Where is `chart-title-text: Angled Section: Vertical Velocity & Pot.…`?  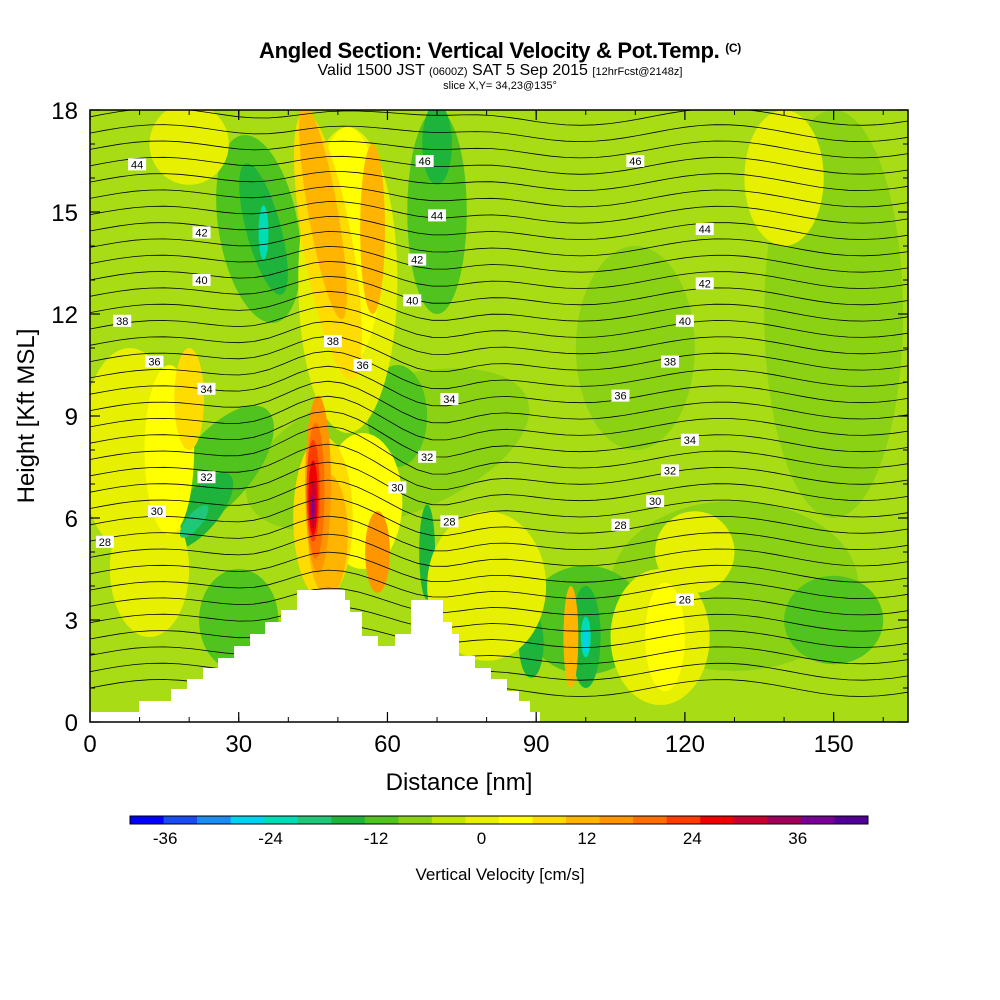 chart-title-text: Angled Section: Vertical Velocity & Pot.… is located at coordinates (489, 50).